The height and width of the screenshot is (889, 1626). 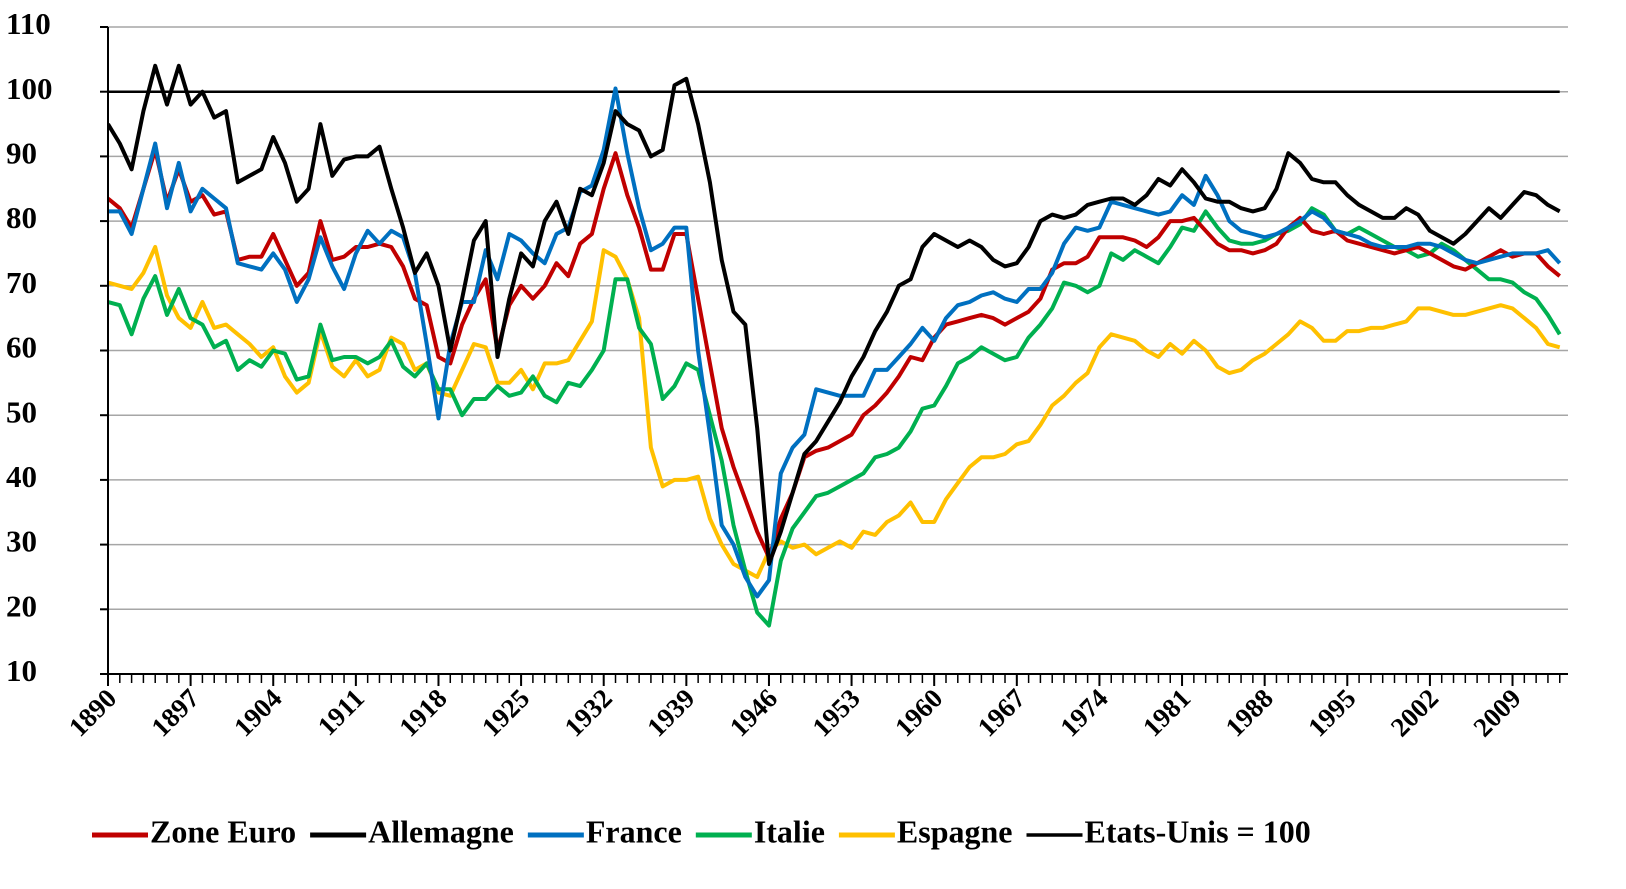 I want to click on y-tick-label: 60, so click(x=21, y=347).